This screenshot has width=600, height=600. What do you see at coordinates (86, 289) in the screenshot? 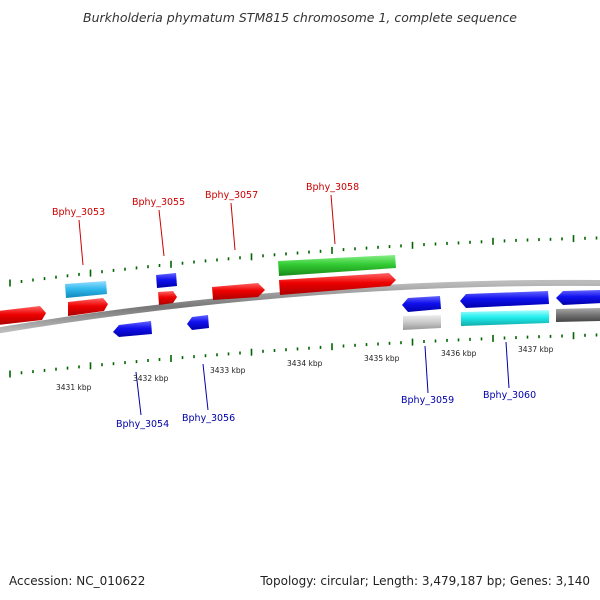
I see `gene-feature-skyblue` at bounding box center [86, 289].